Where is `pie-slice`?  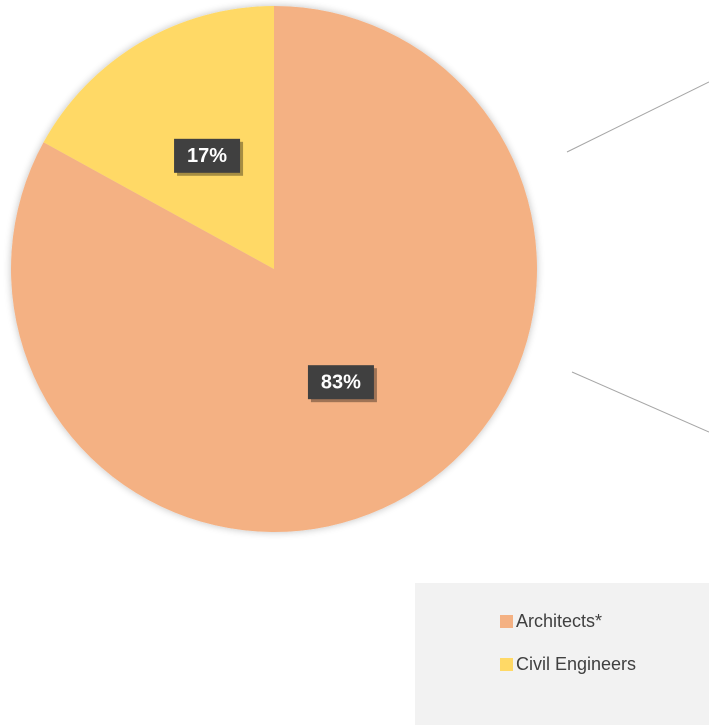 pie-slice is located at coordinates (158, 137).